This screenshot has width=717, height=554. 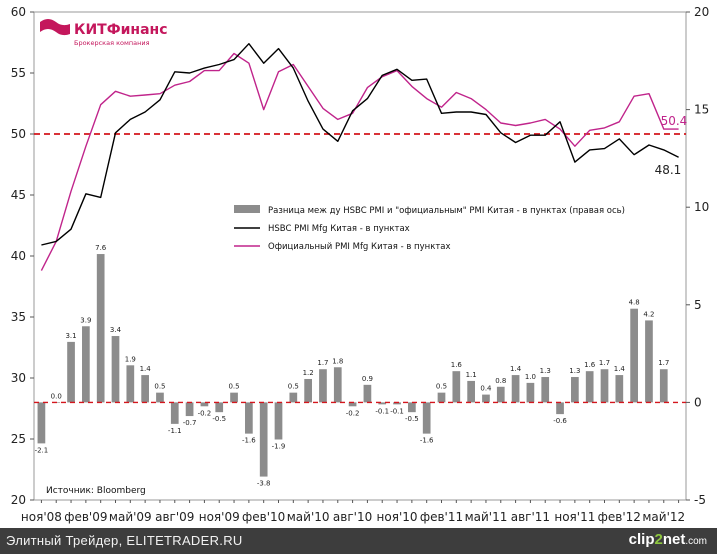 I want to click on difference-bar-label: -1.1, so click(x=175, y=431).